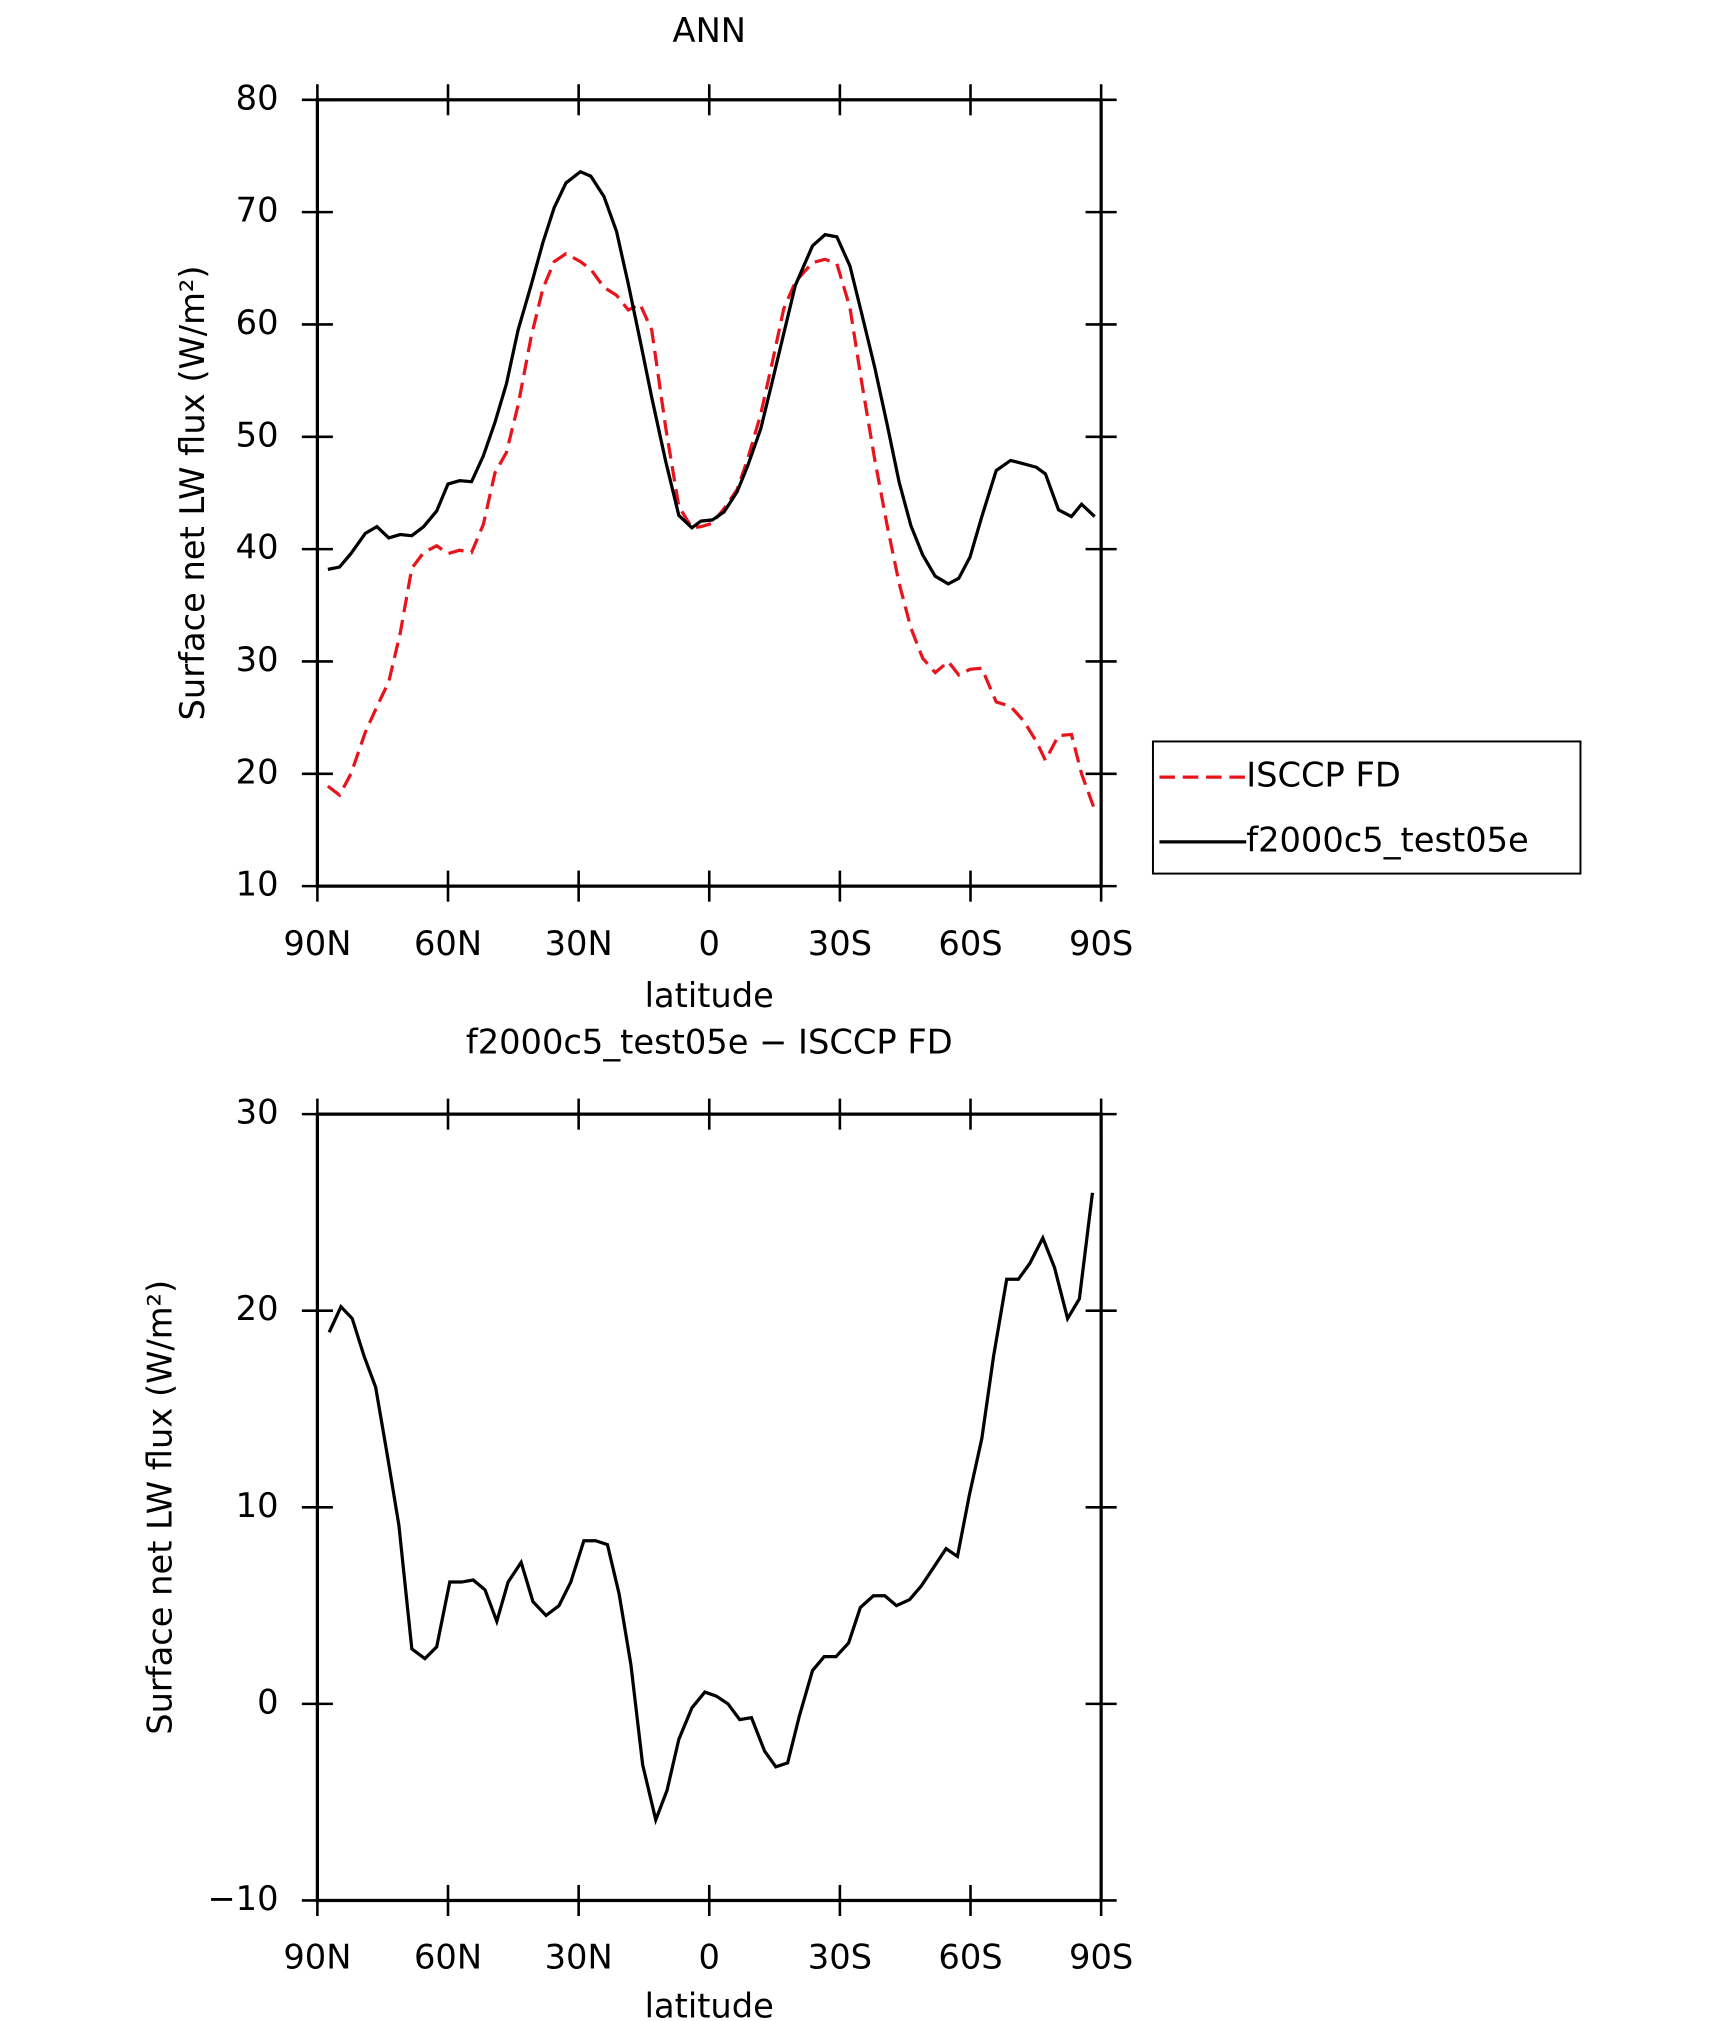 Image resolution: width=1710 pixels, height=2021 pixels. I want to click on y-tick-label: −10, so click(242, 1898).